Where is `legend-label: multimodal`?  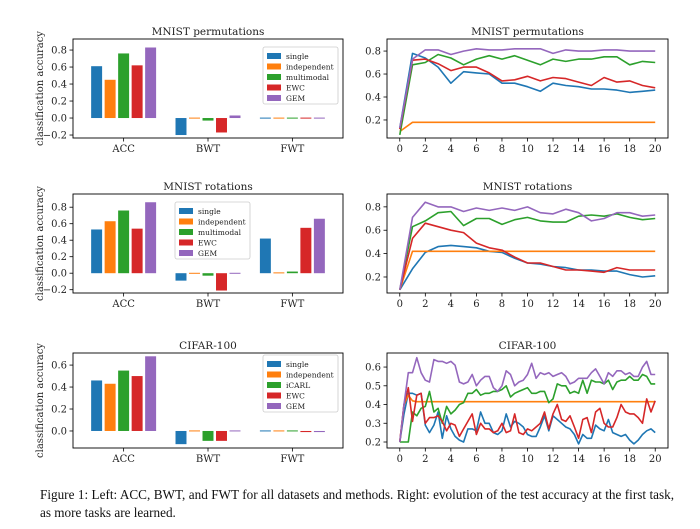
legend-label: multimodal is located at coordinates (308, 77).